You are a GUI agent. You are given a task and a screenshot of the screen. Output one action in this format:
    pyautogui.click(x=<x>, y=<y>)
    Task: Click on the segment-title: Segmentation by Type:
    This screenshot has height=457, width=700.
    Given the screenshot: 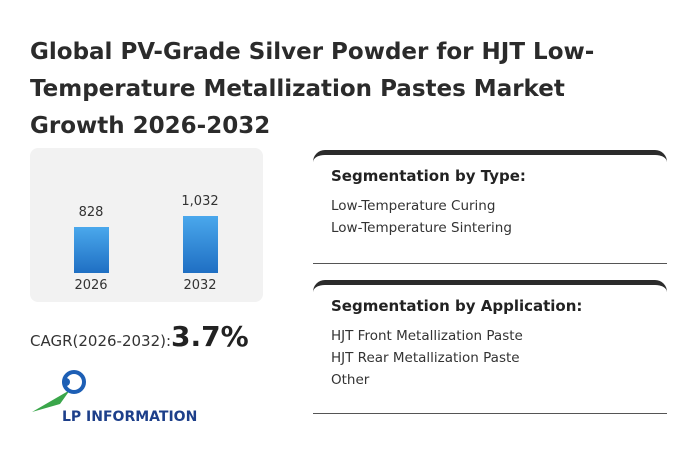 What is the action you would take?
    pyautogui.click(x=428, y=176)
    